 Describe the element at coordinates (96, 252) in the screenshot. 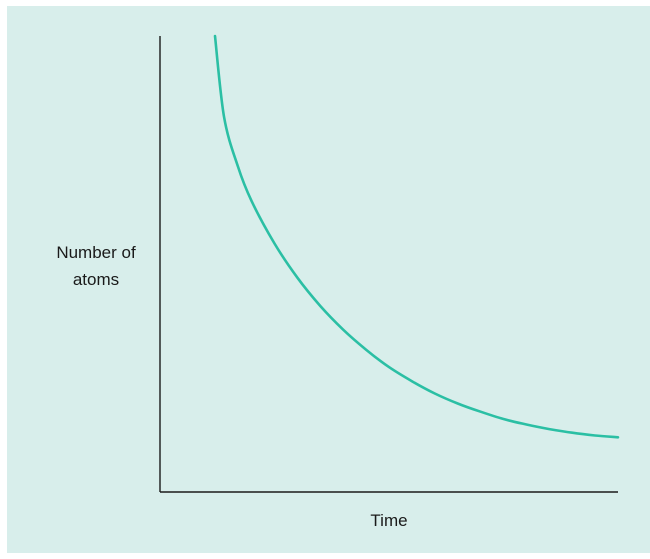

I see `y-axis-label-line-1: Number of` at that location.